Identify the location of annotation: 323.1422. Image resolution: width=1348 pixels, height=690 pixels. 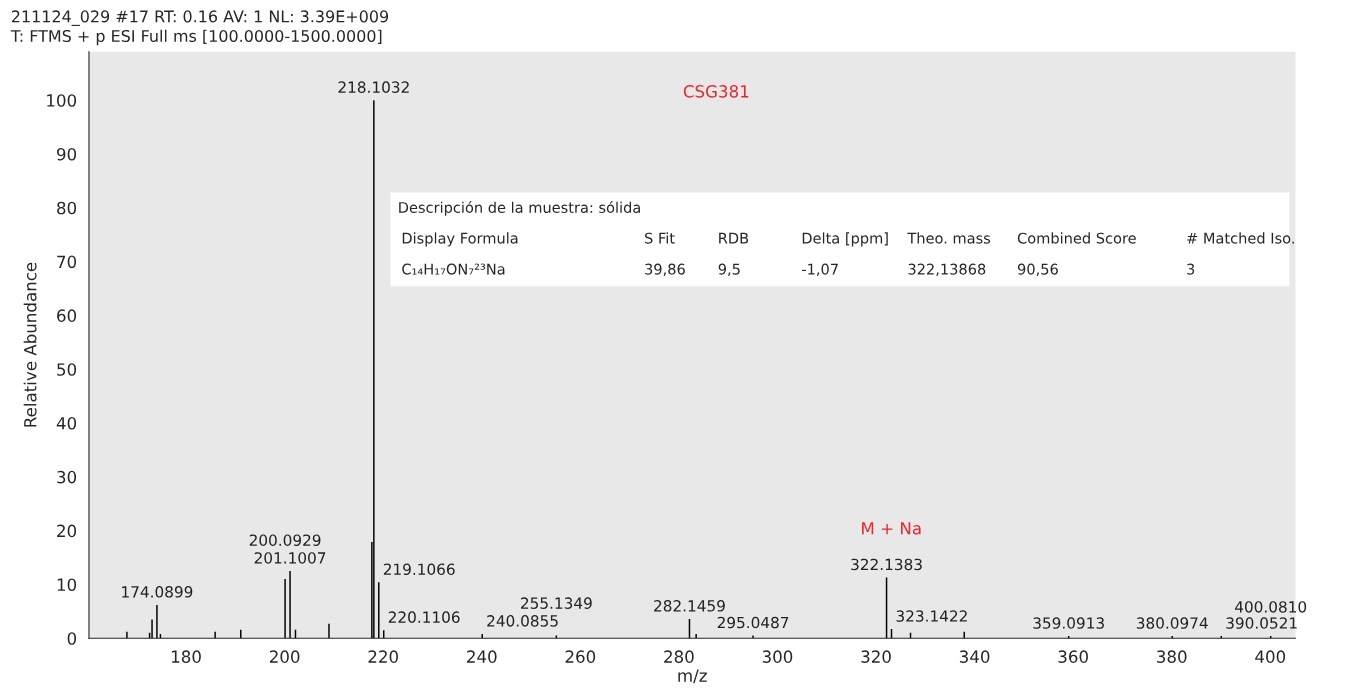
(931, 616).